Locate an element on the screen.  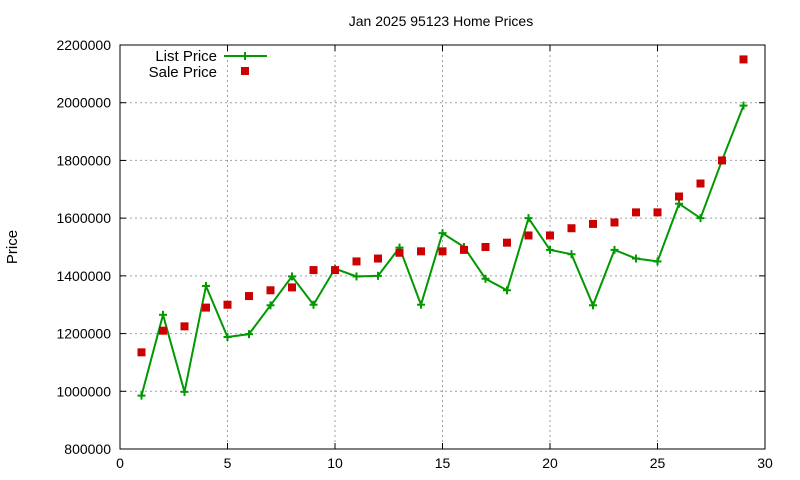
y-tick-label: 1200000 is located at coordinates (83, 334).